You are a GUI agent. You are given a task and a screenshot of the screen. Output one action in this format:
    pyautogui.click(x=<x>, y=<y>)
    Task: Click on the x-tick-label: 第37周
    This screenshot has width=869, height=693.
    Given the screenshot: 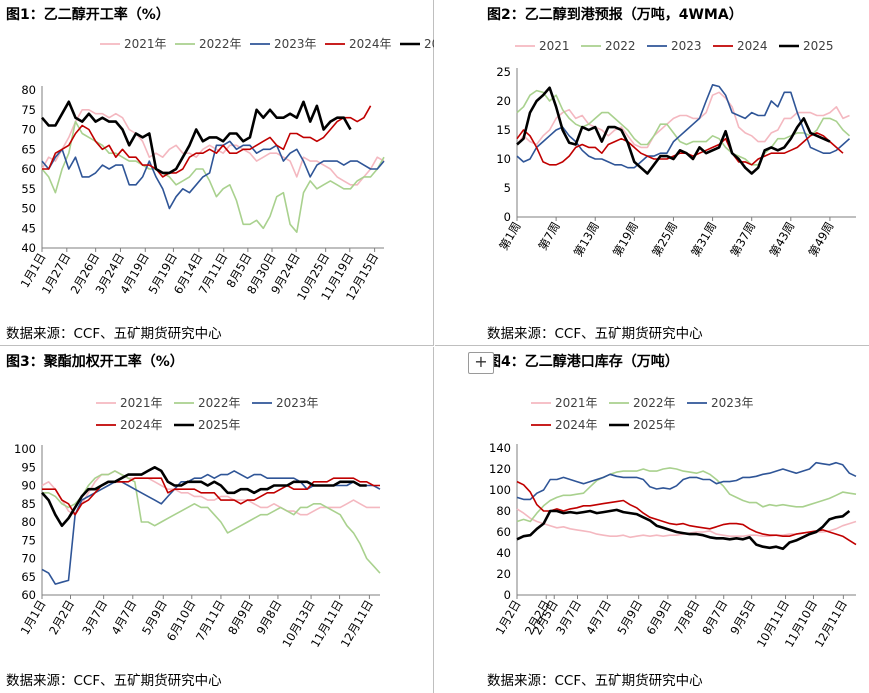 What is the action you would take?
    pyautogui.click(x=742, y=240)
    